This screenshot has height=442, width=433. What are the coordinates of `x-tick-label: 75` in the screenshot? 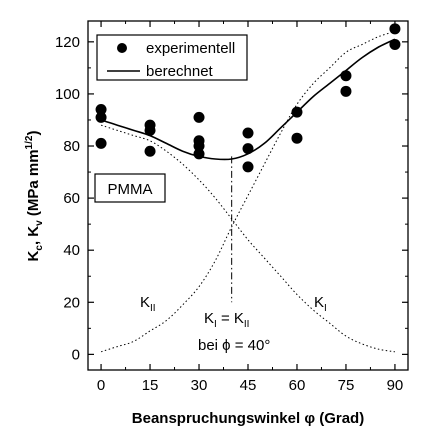 It's located at (346, 385).